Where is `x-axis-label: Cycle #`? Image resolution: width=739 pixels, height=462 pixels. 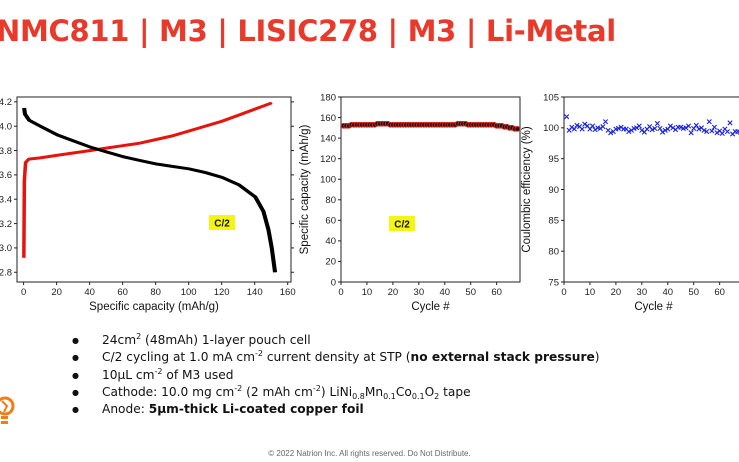
x-axis-label: Cycle # is located at coordinates (653, 307).